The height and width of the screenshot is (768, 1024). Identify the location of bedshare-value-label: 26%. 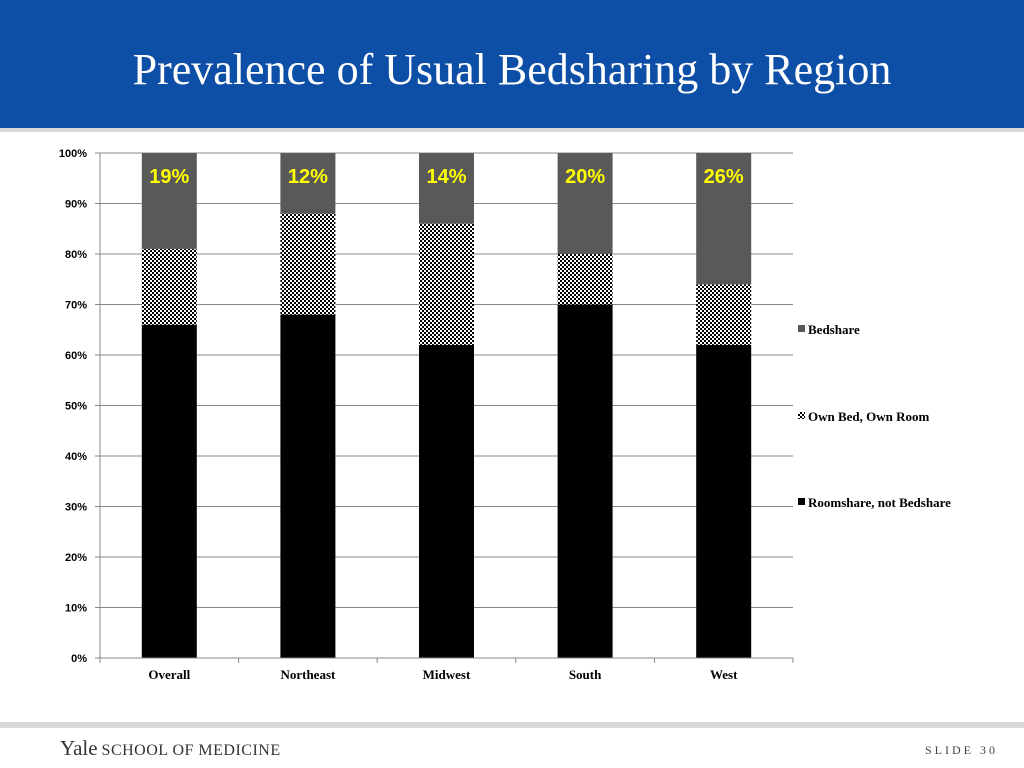
(724, 177).